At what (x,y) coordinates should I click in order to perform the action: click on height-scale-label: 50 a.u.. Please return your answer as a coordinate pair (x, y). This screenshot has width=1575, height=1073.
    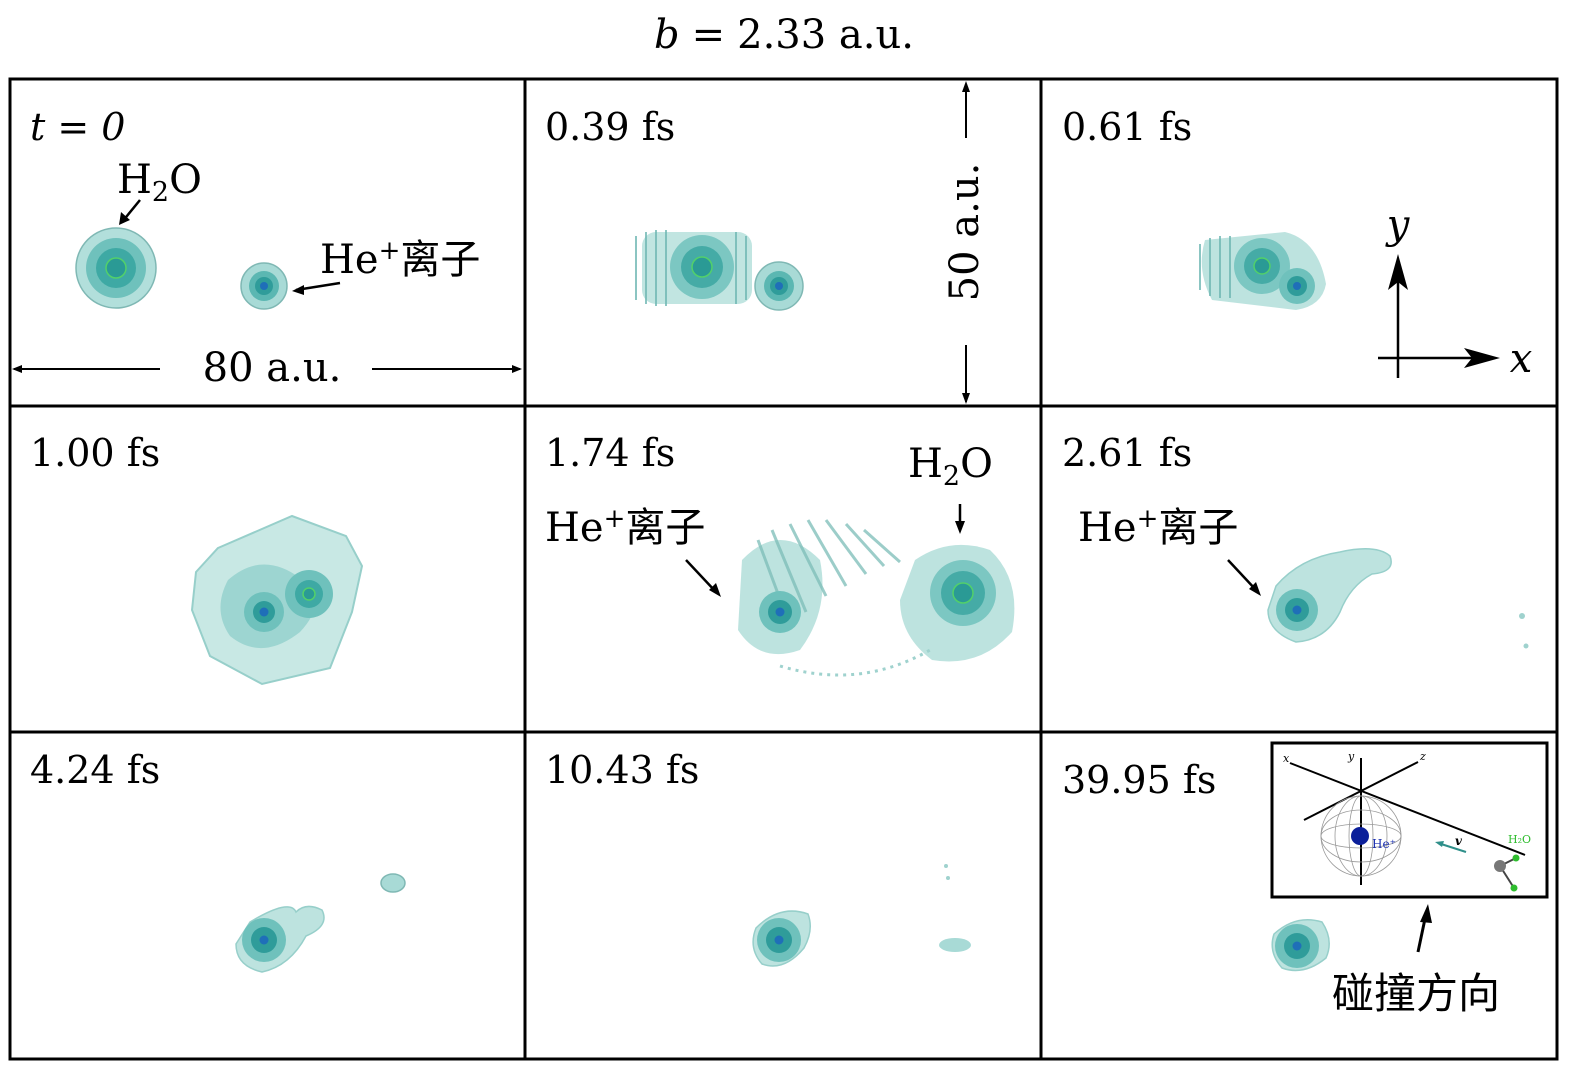
    Looking at the image, I should click on (965, 232).